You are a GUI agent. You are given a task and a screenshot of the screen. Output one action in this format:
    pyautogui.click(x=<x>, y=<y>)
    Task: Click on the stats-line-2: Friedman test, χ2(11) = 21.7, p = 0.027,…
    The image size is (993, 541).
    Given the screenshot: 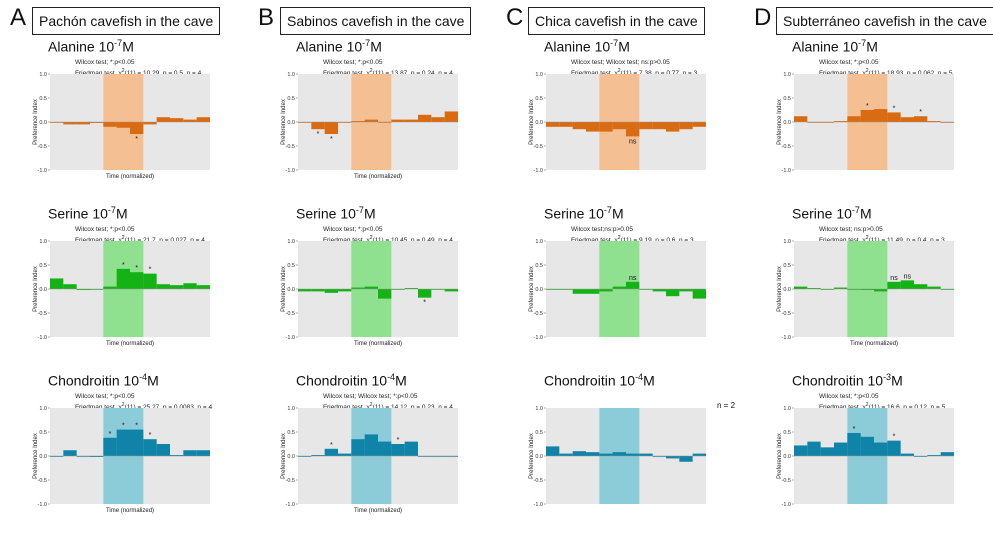 What is the action you would take?
    pyautogui.click(x=140, y=239)
    